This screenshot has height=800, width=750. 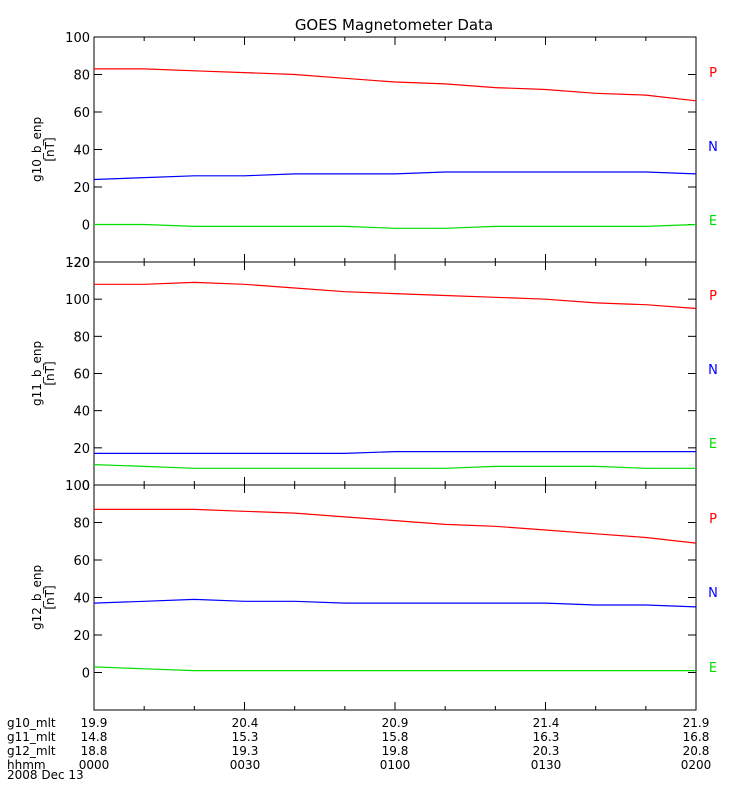 What do you see at coordinates (245, 751) in the screenshot?
I see `axis-row-value: 19.3` at bounding box center [245, 751].